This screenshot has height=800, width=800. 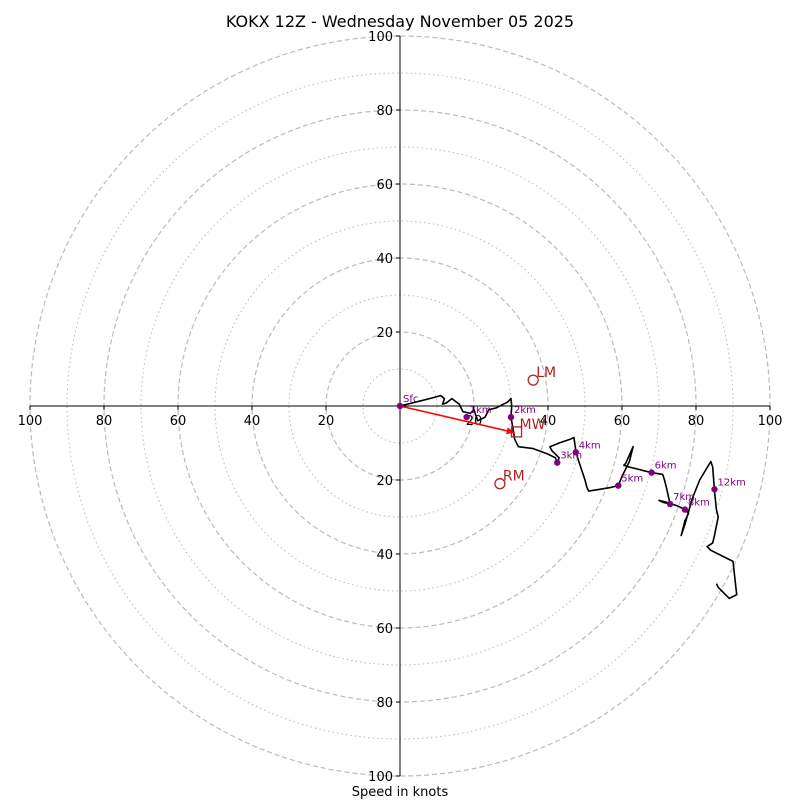 What do you see at coordinates (525, 410) in the screenshot?
I see `height-label-2km: 2km` at bounding box center [525, 410].